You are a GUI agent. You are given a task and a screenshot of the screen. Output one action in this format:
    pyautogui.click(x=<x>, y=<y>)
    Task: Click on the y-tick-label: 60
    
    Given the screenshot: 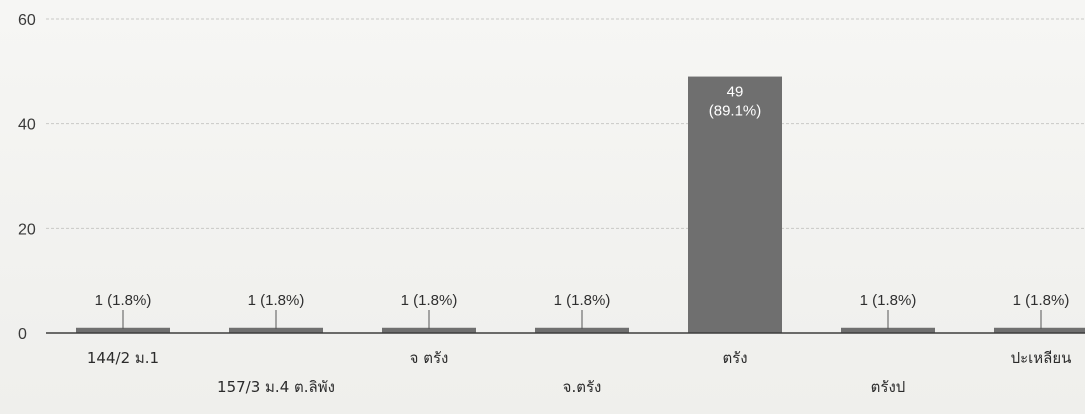 What is the action you would take?
    pyautogui.click(x=27, y=20)
    